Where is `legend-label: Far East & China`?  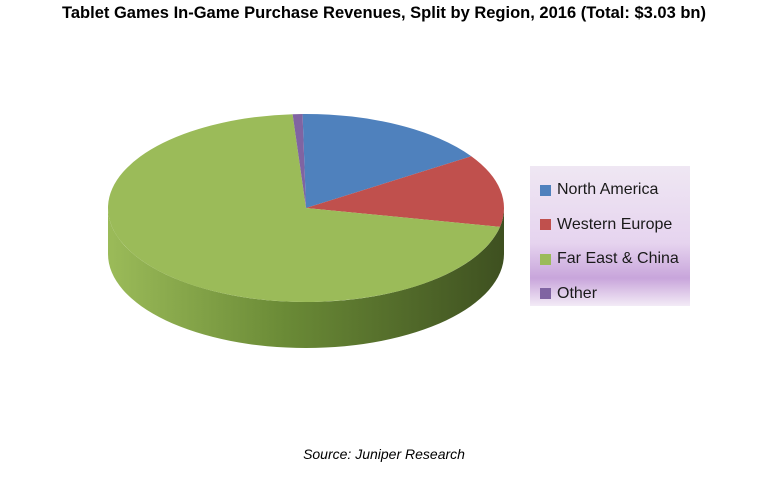 legend-label: Far East & China is located at coordinates (618, 259).